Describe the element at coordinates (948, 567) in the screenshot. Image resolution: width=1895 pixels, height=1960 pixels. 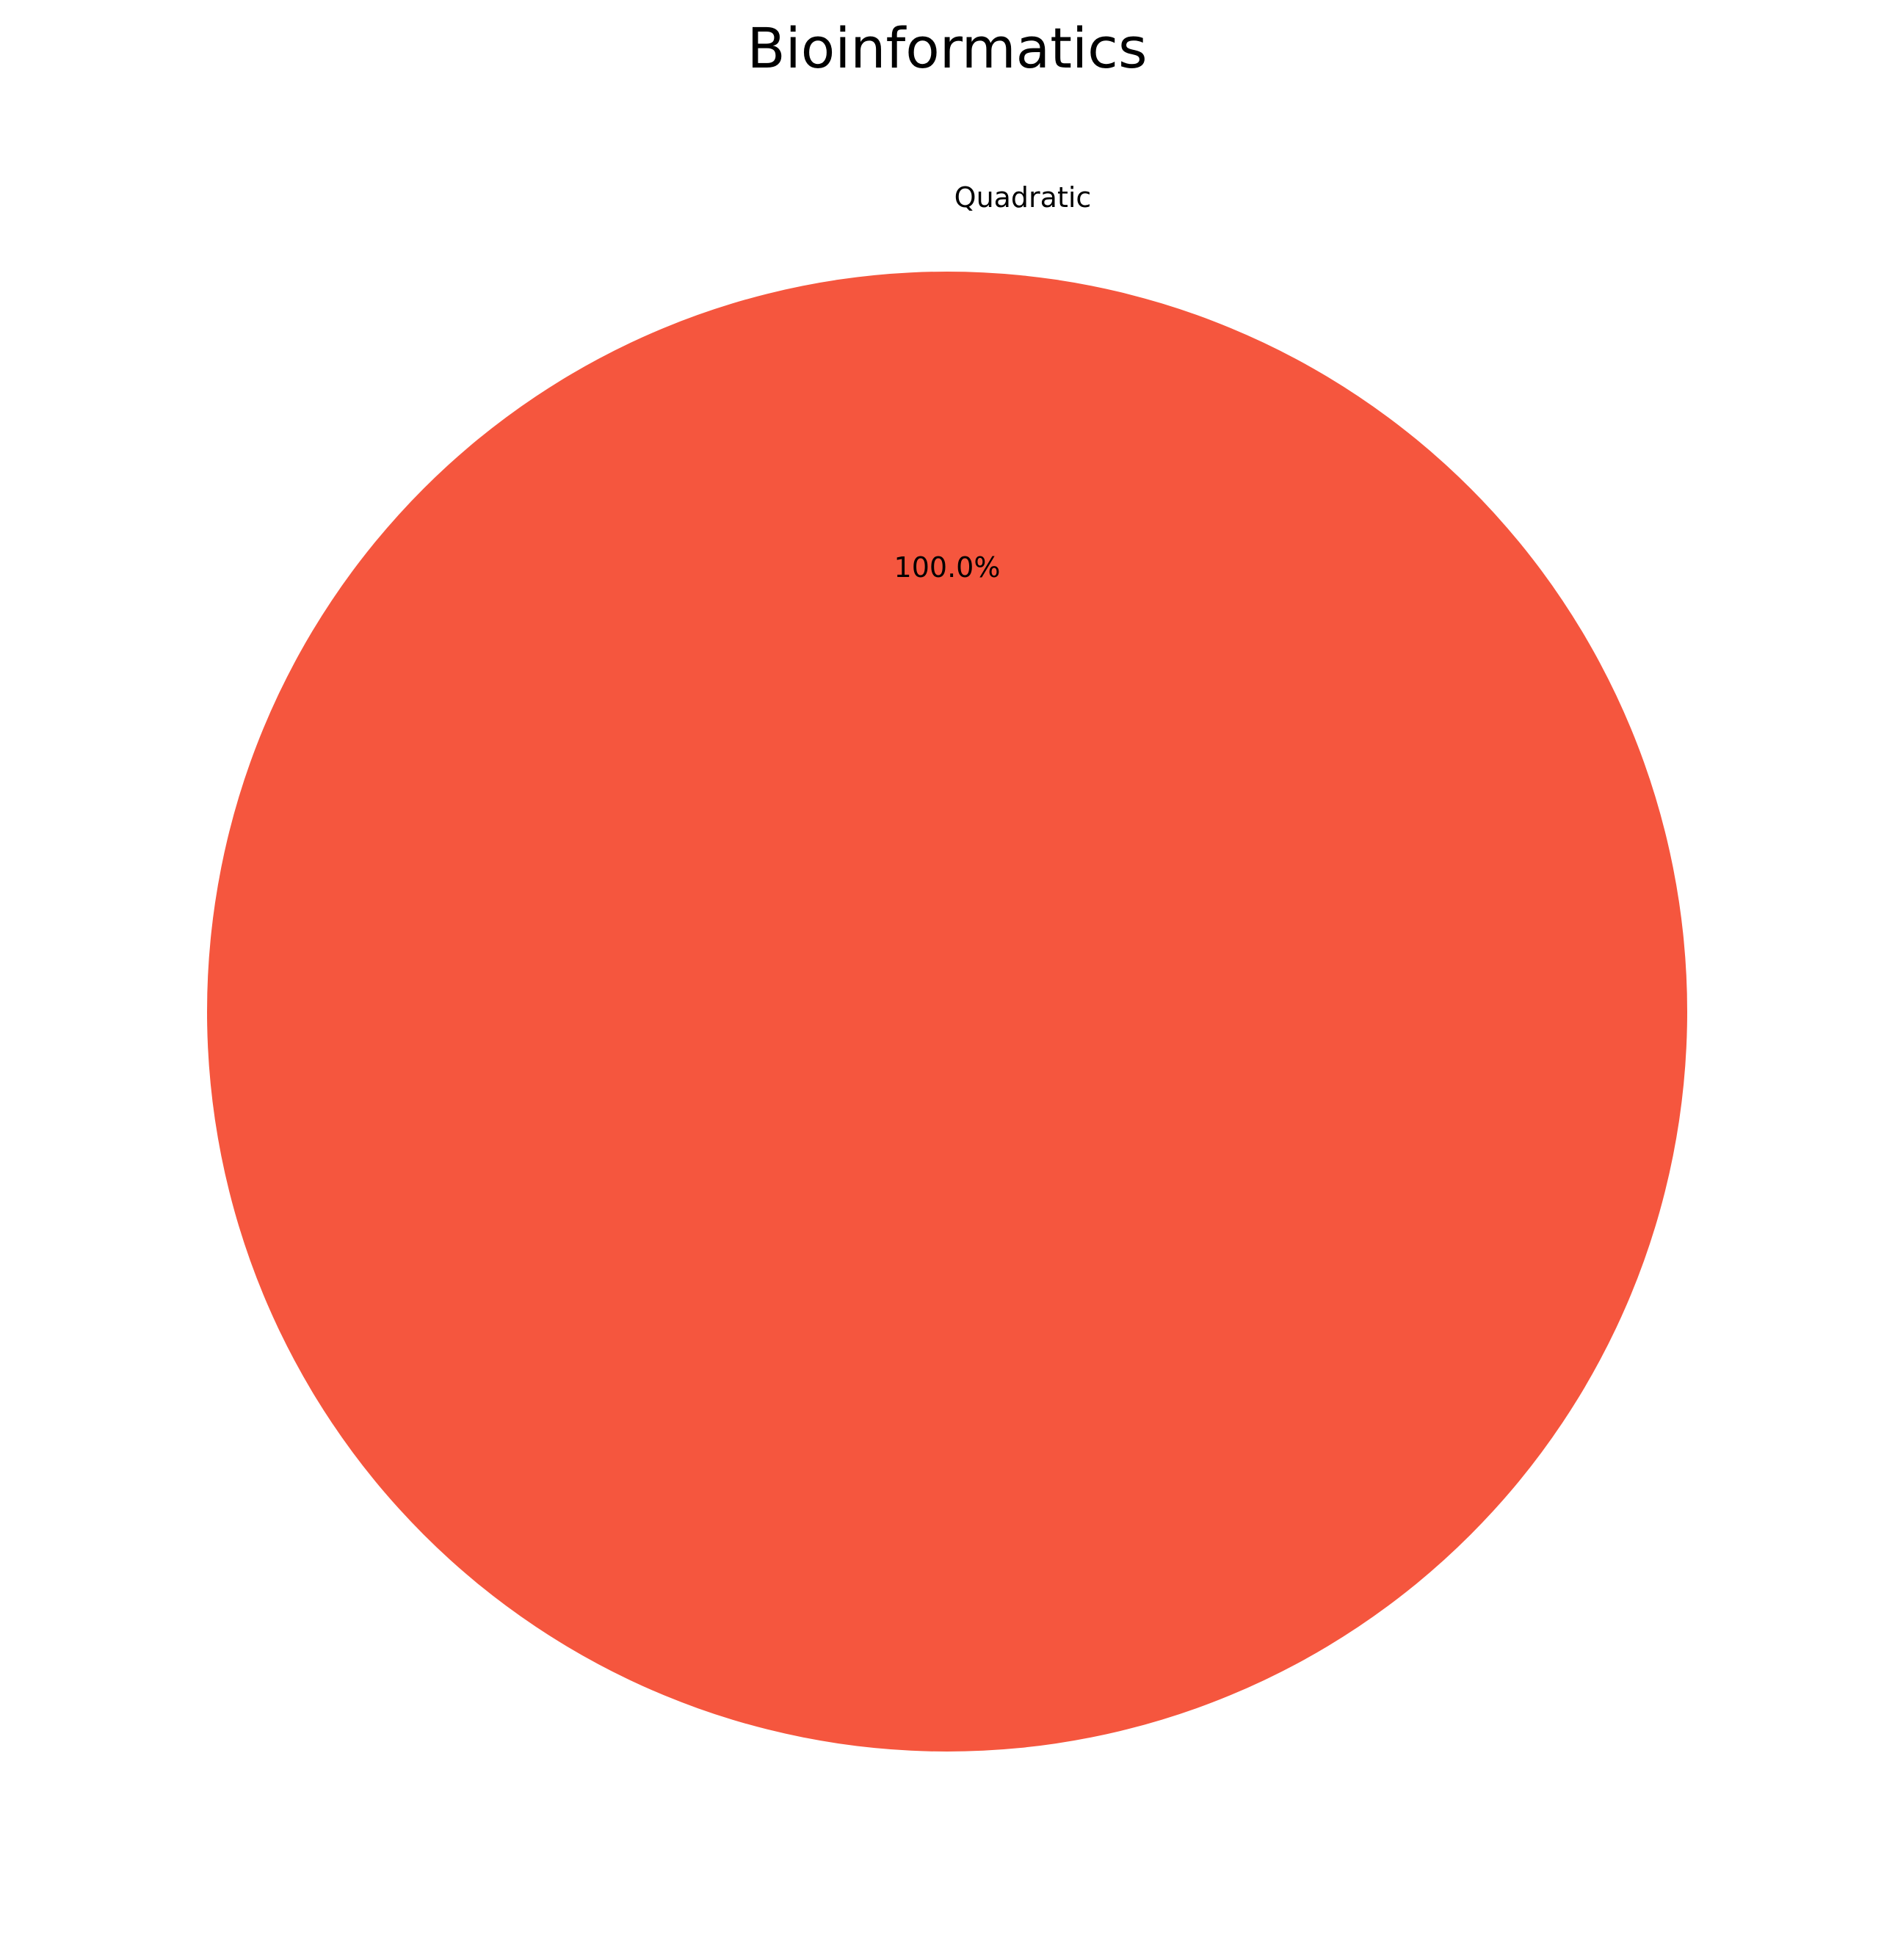
I see `slice-percent-label: 100.0%` at that location.